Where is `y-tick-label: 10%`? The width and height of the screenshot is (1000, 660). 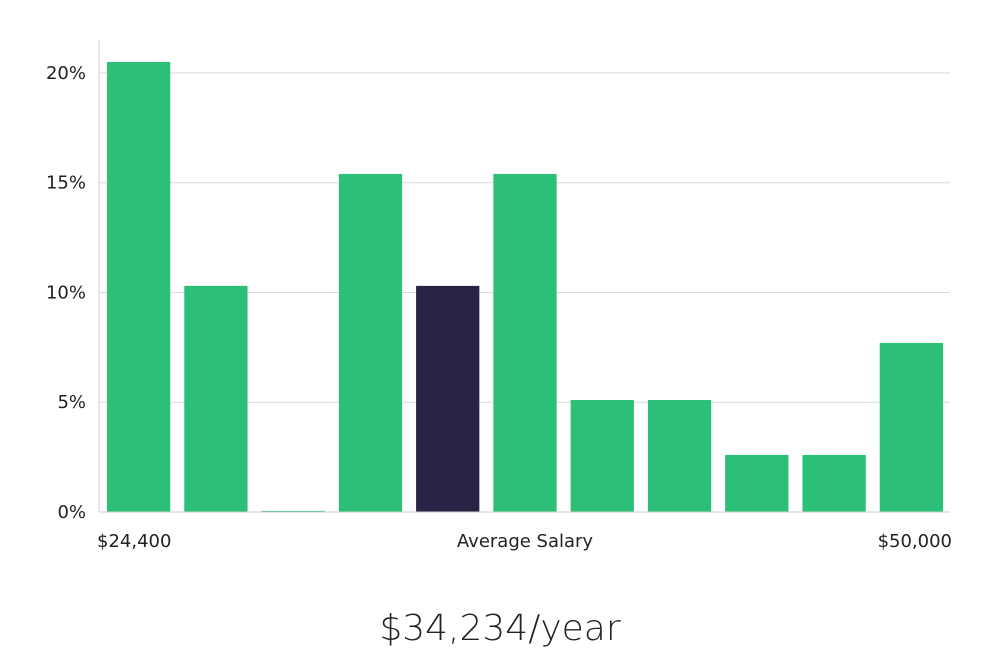
y-tick-label: 10% is located at coordinates (66, 292).